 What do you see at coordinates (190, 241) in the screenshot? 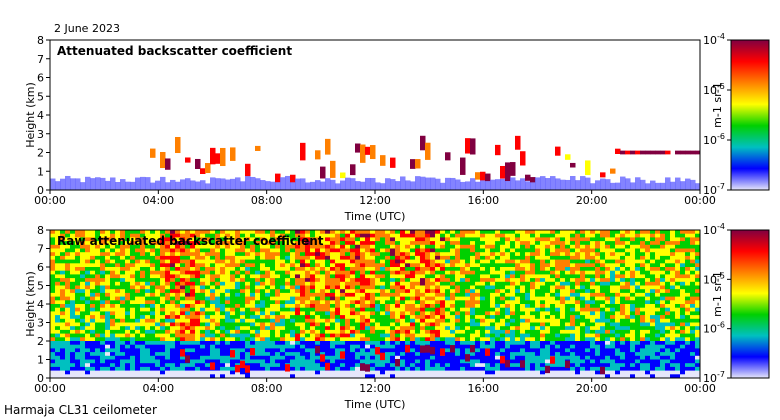
I see `panel-title: Raw attenuated backscatter coefficient` at bounding box center [190, 241].